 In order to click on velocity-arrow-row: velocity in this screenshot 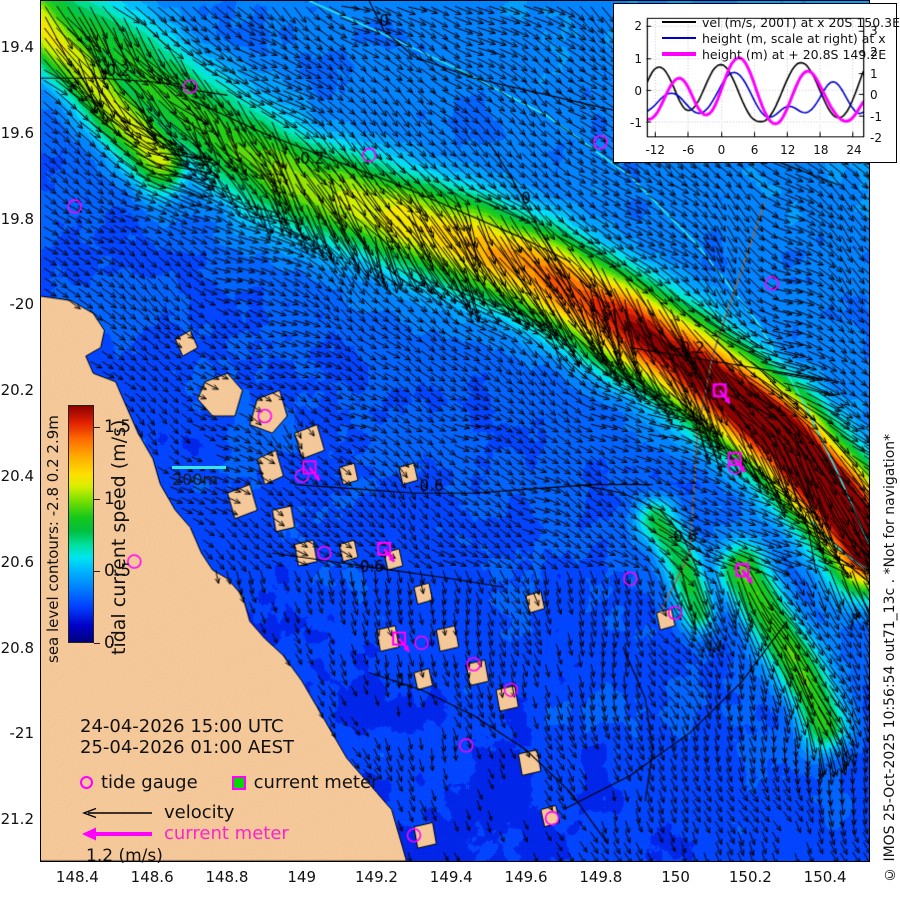, I will do `click(229, 812)`.